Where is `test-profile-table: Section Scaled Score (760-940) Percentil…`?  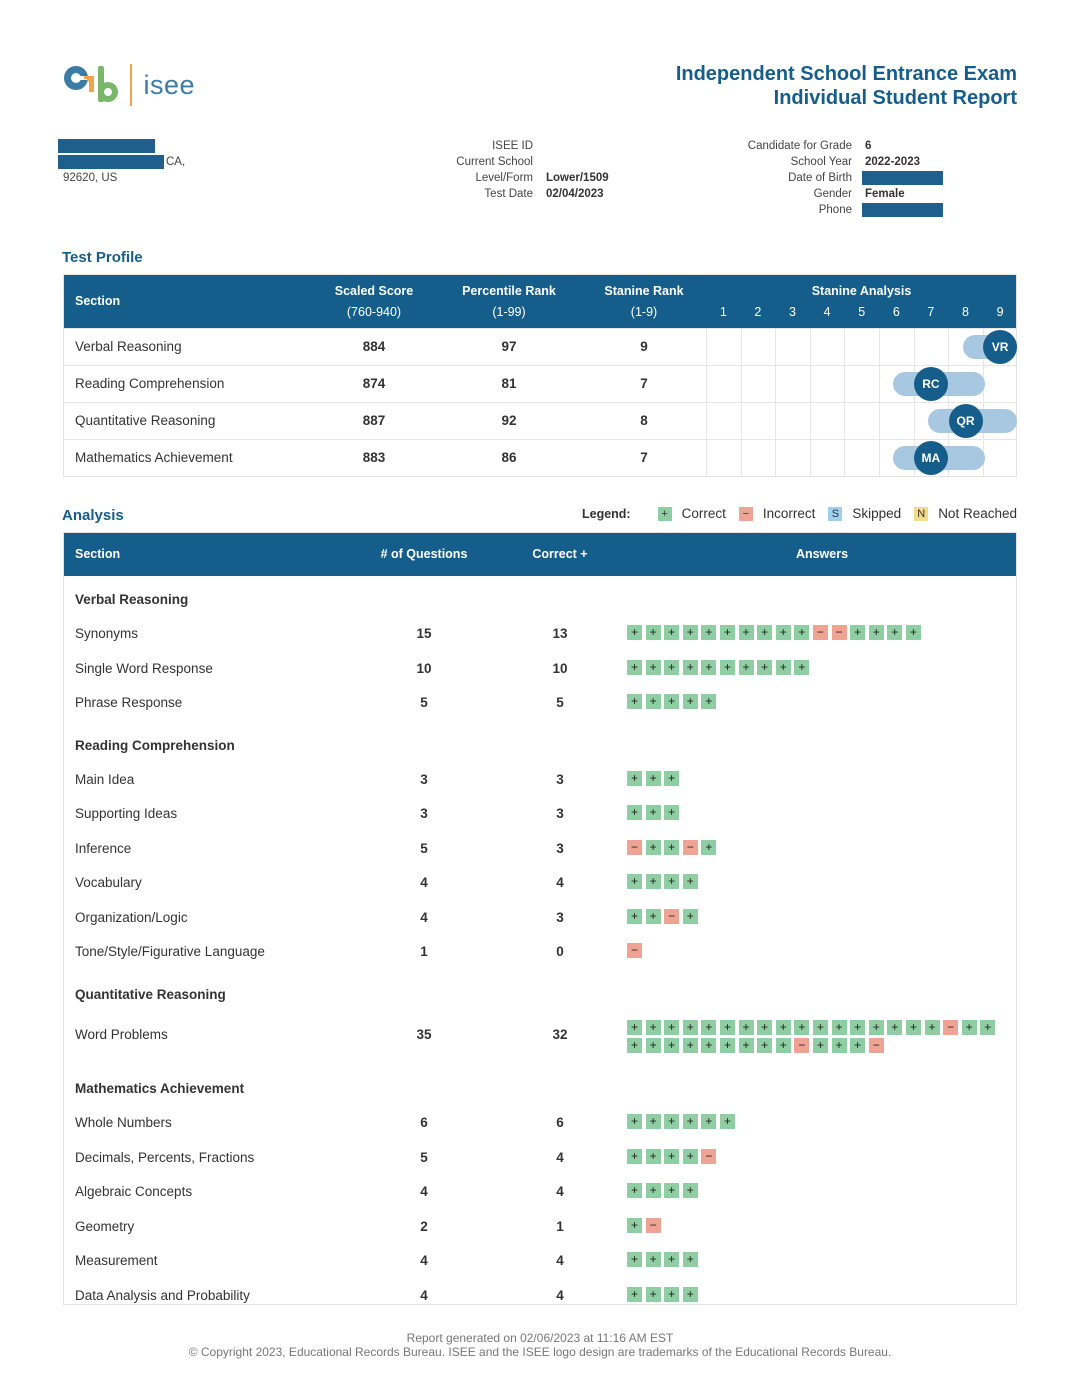 test-profile-table: Section Scaled Score (760-940) Percentil… is located at coordinates (540, 375).